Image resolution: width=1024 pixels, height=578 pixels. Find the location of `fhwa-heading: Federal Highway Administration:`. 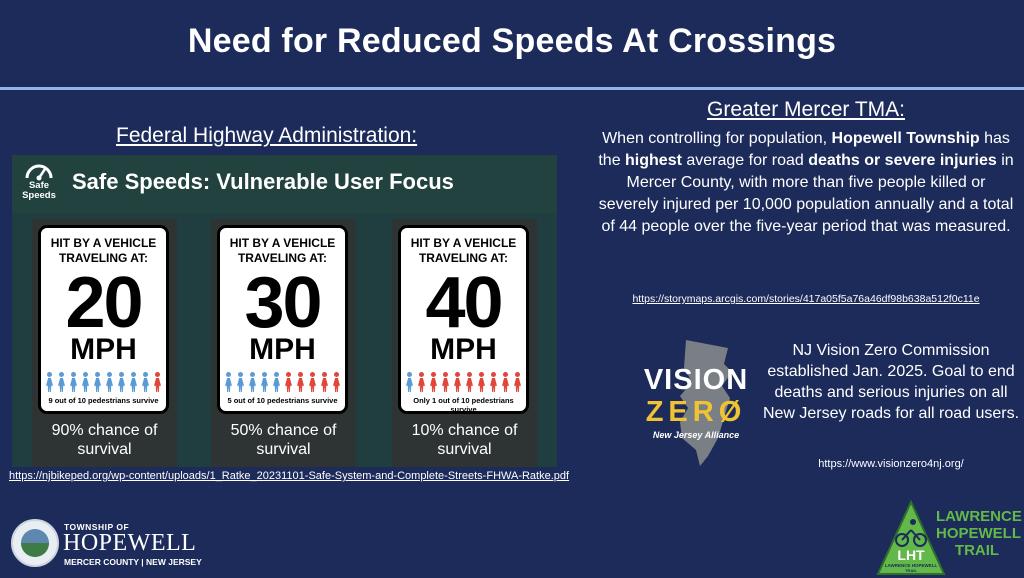

fhwa-heading: Federal Highway Administration: is located at coordinates (267, 135).